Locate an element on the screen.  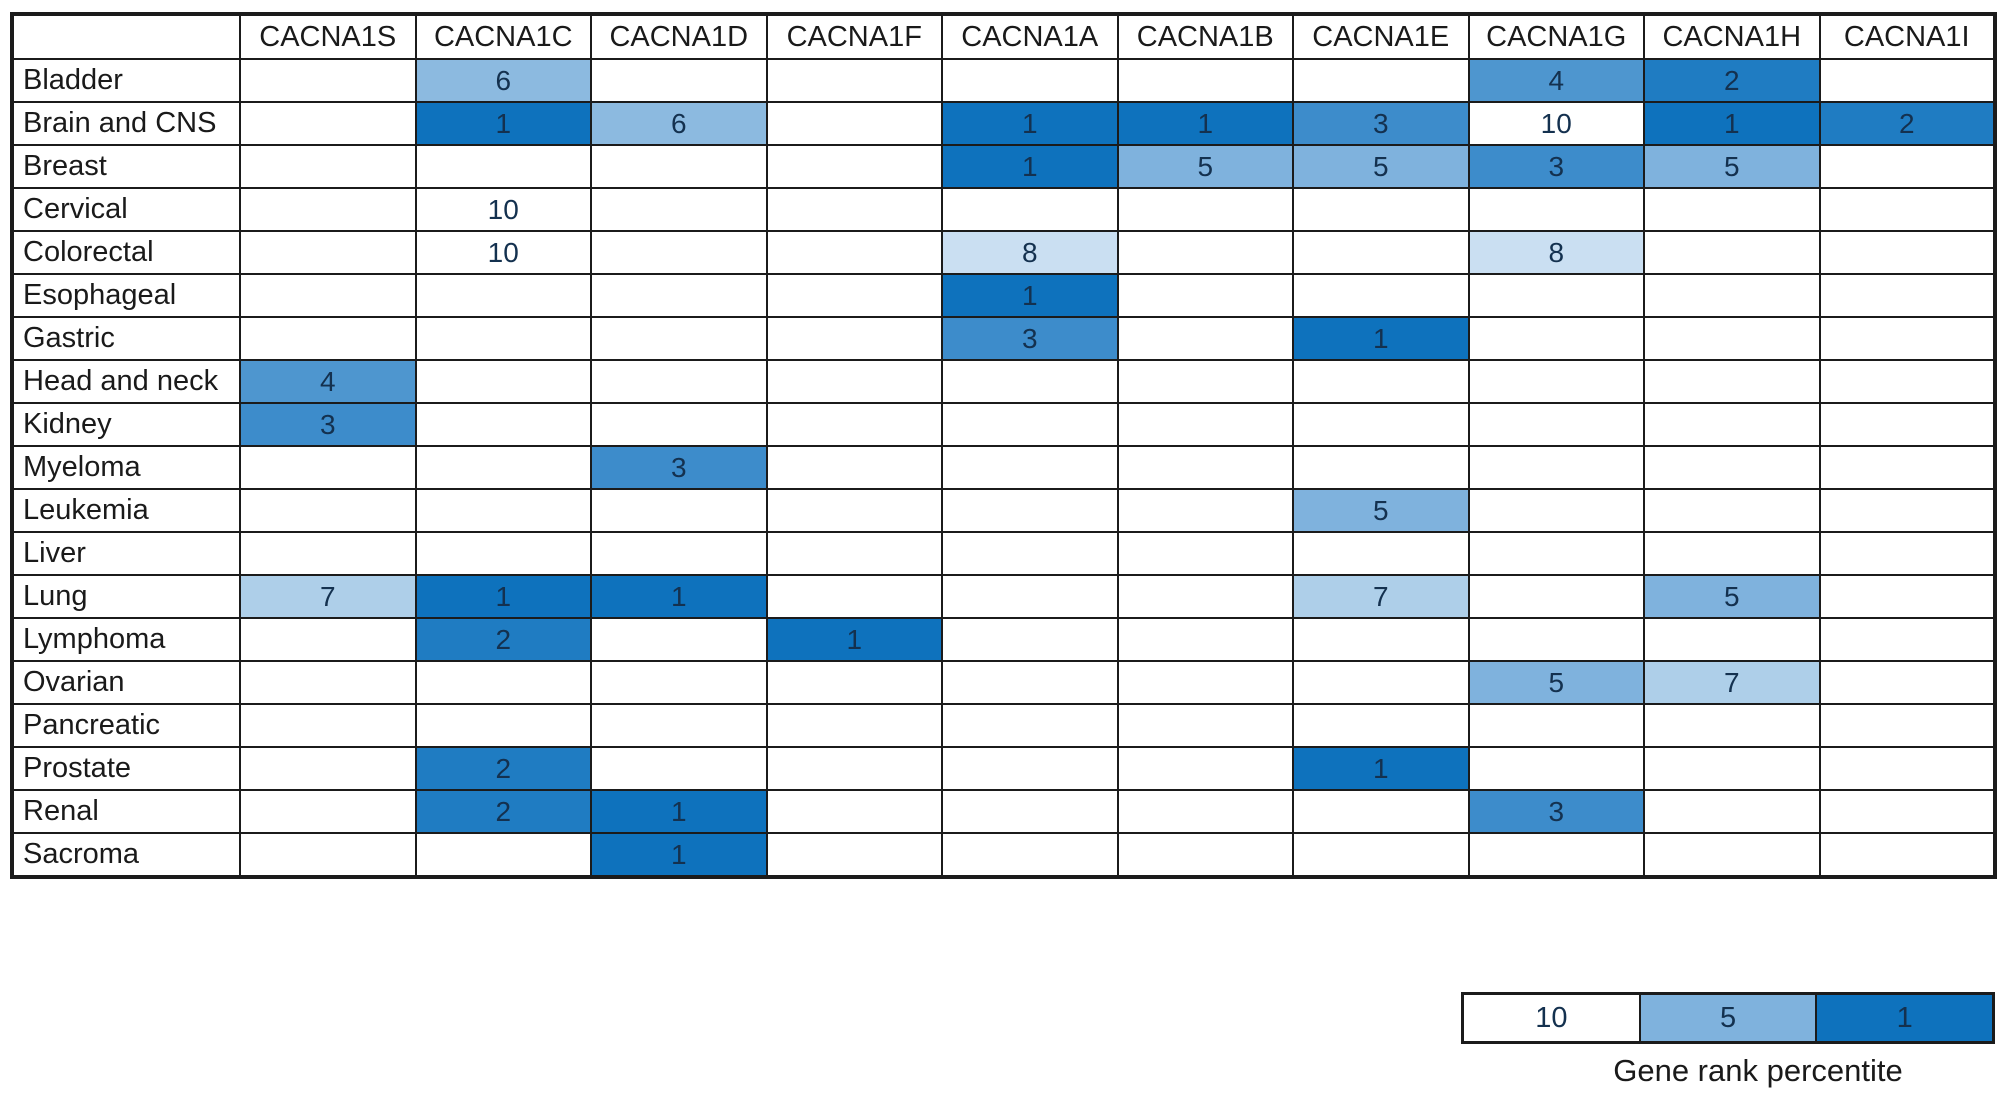
heatmap-cell: 7 is located at coordinates (1381, 596).